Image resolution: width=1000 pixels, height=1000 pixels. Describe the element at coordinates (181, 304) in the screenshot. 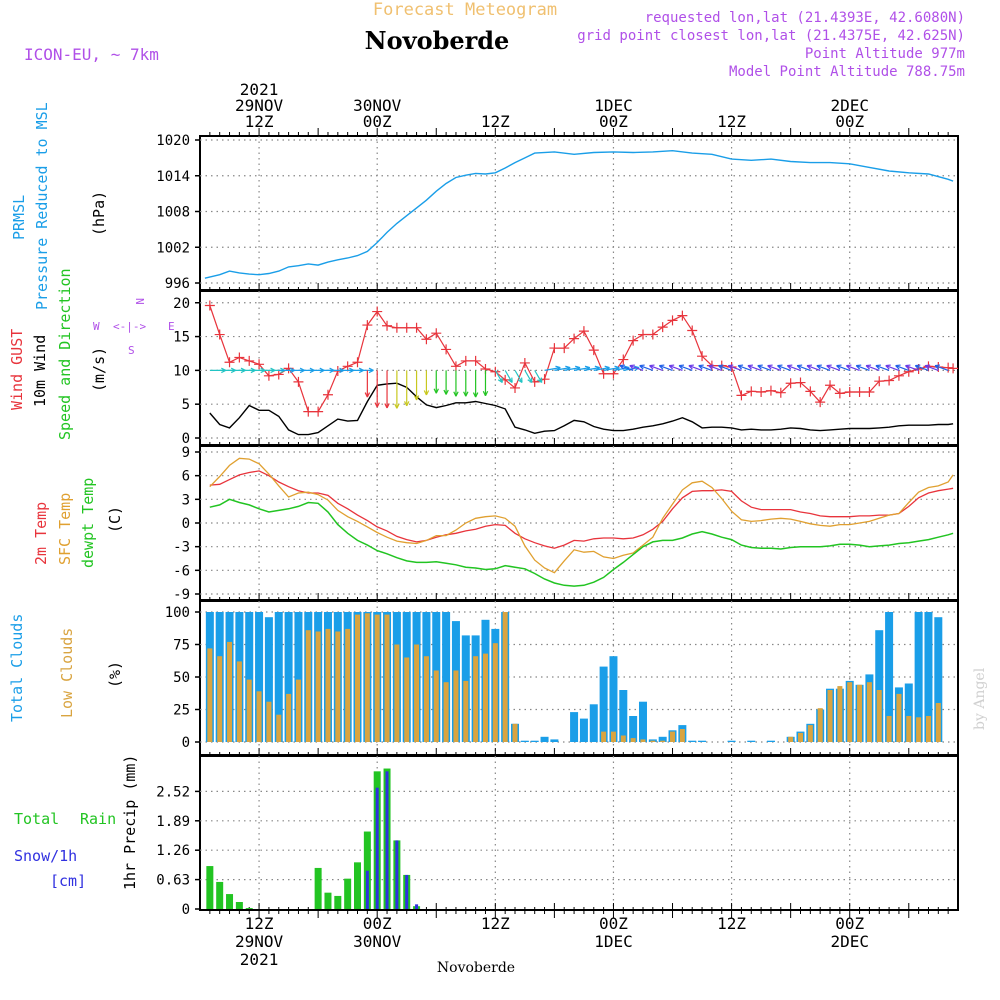

I see `ytick-label: 20` at that location.